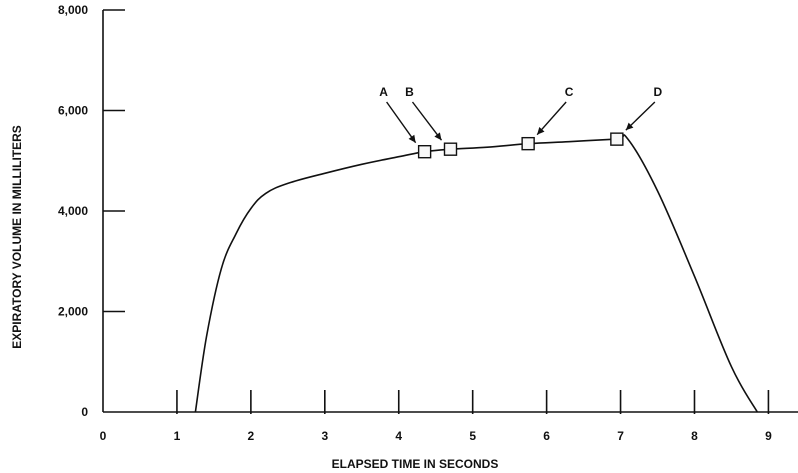  I want to click on x-tick-label: 1, so click(177, 436).